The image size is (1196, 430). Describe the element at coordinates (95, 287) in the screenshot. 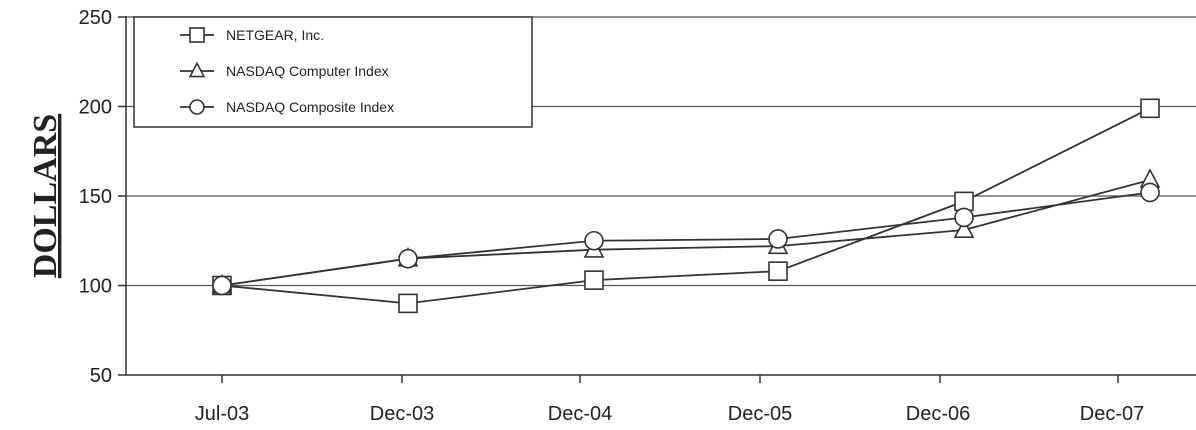

I see `y-tick-label-100: 100` at that location.